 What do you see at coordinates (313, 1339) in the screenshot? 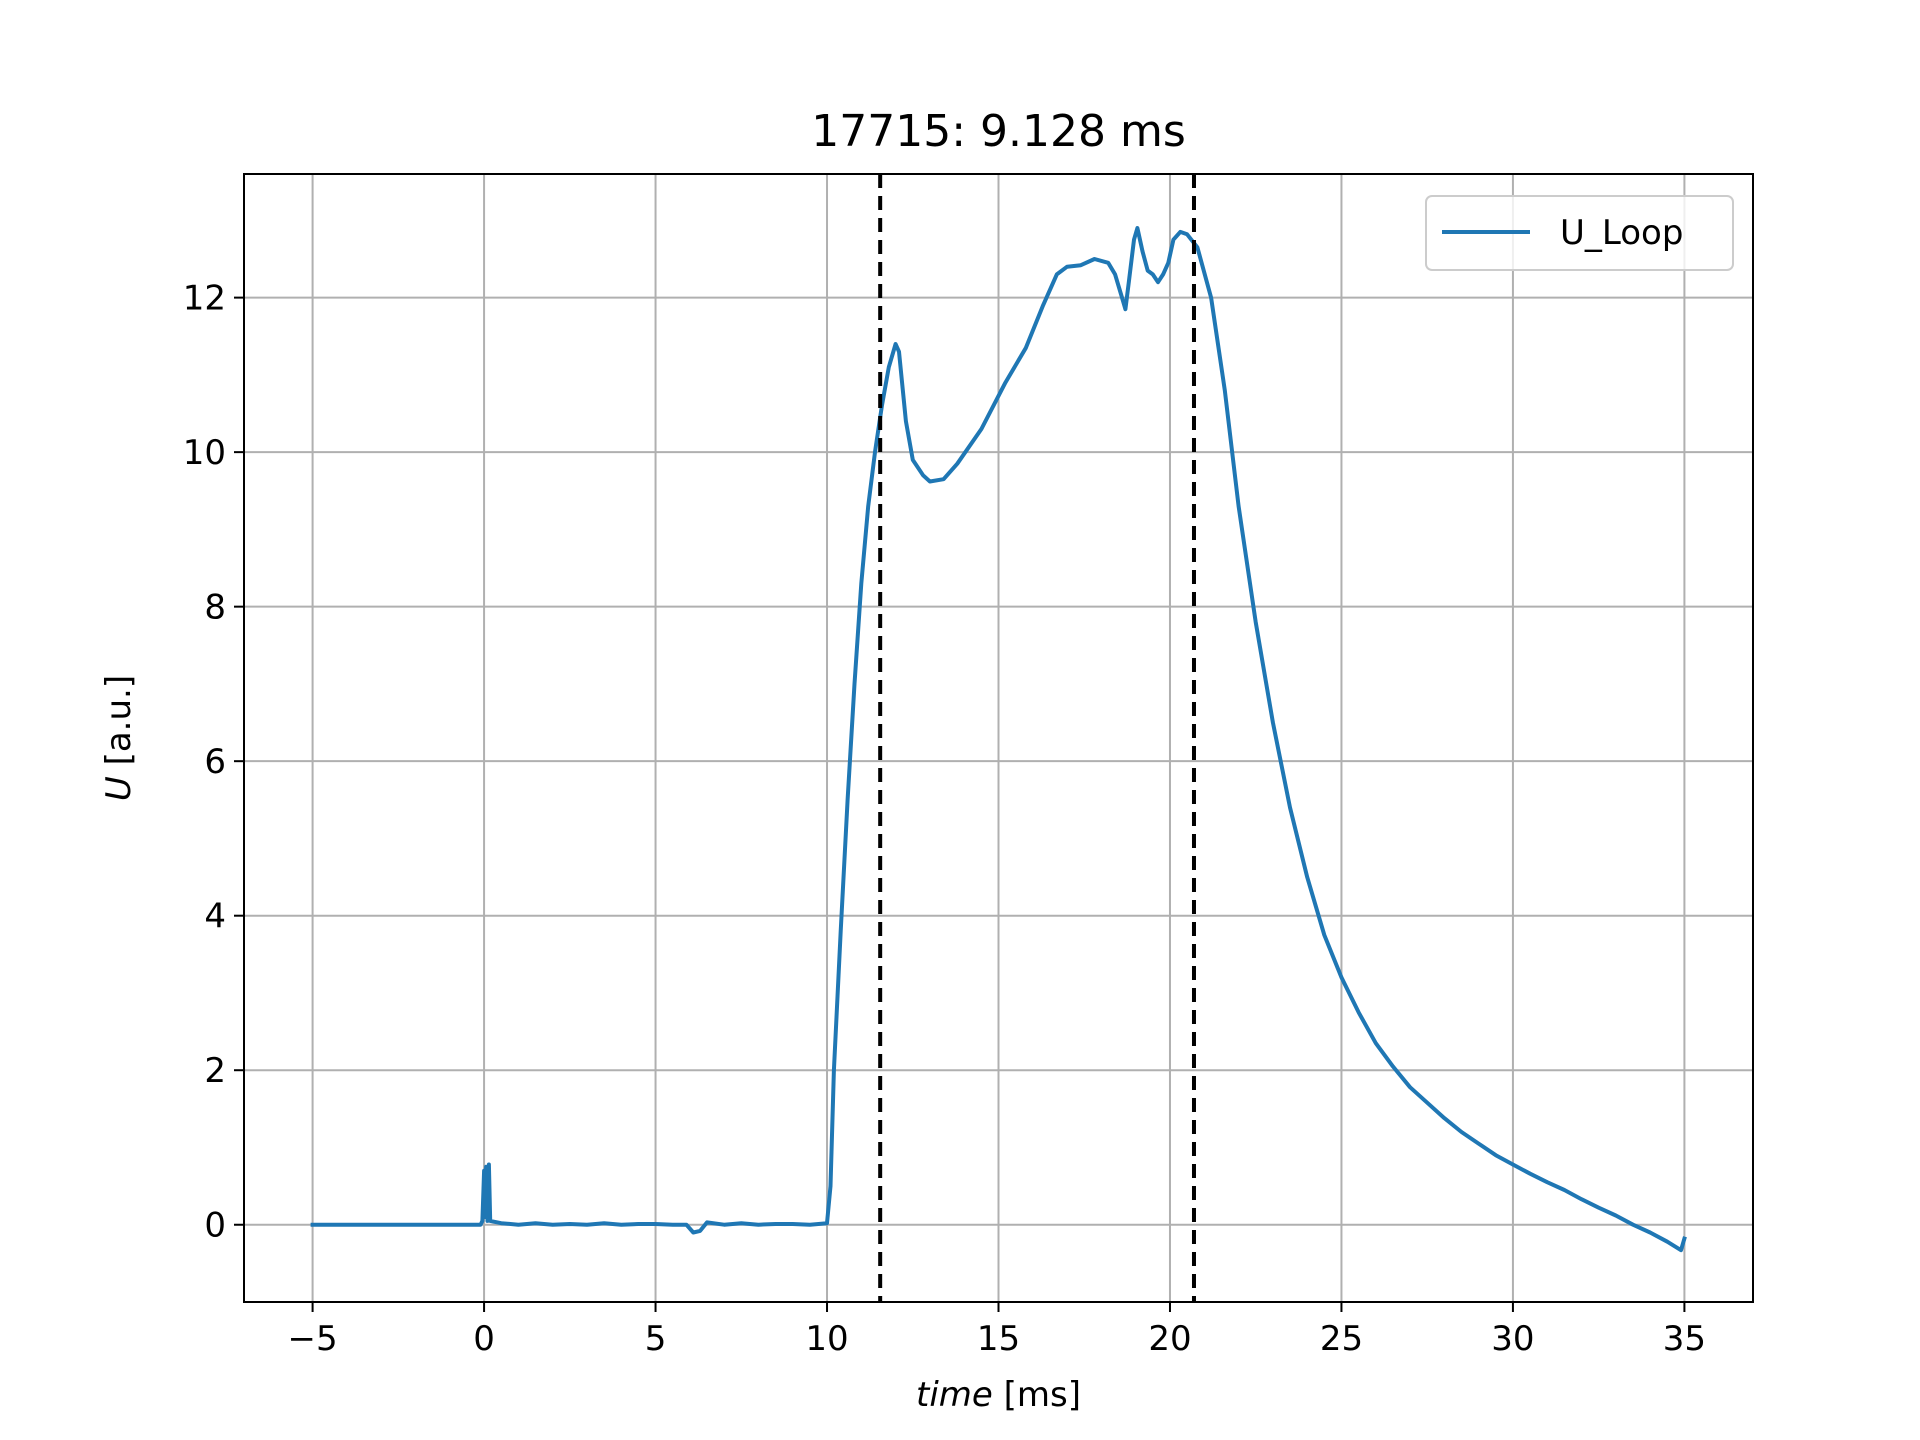
I see `x-tick-label: −5` at bounding box center [313, 1339].